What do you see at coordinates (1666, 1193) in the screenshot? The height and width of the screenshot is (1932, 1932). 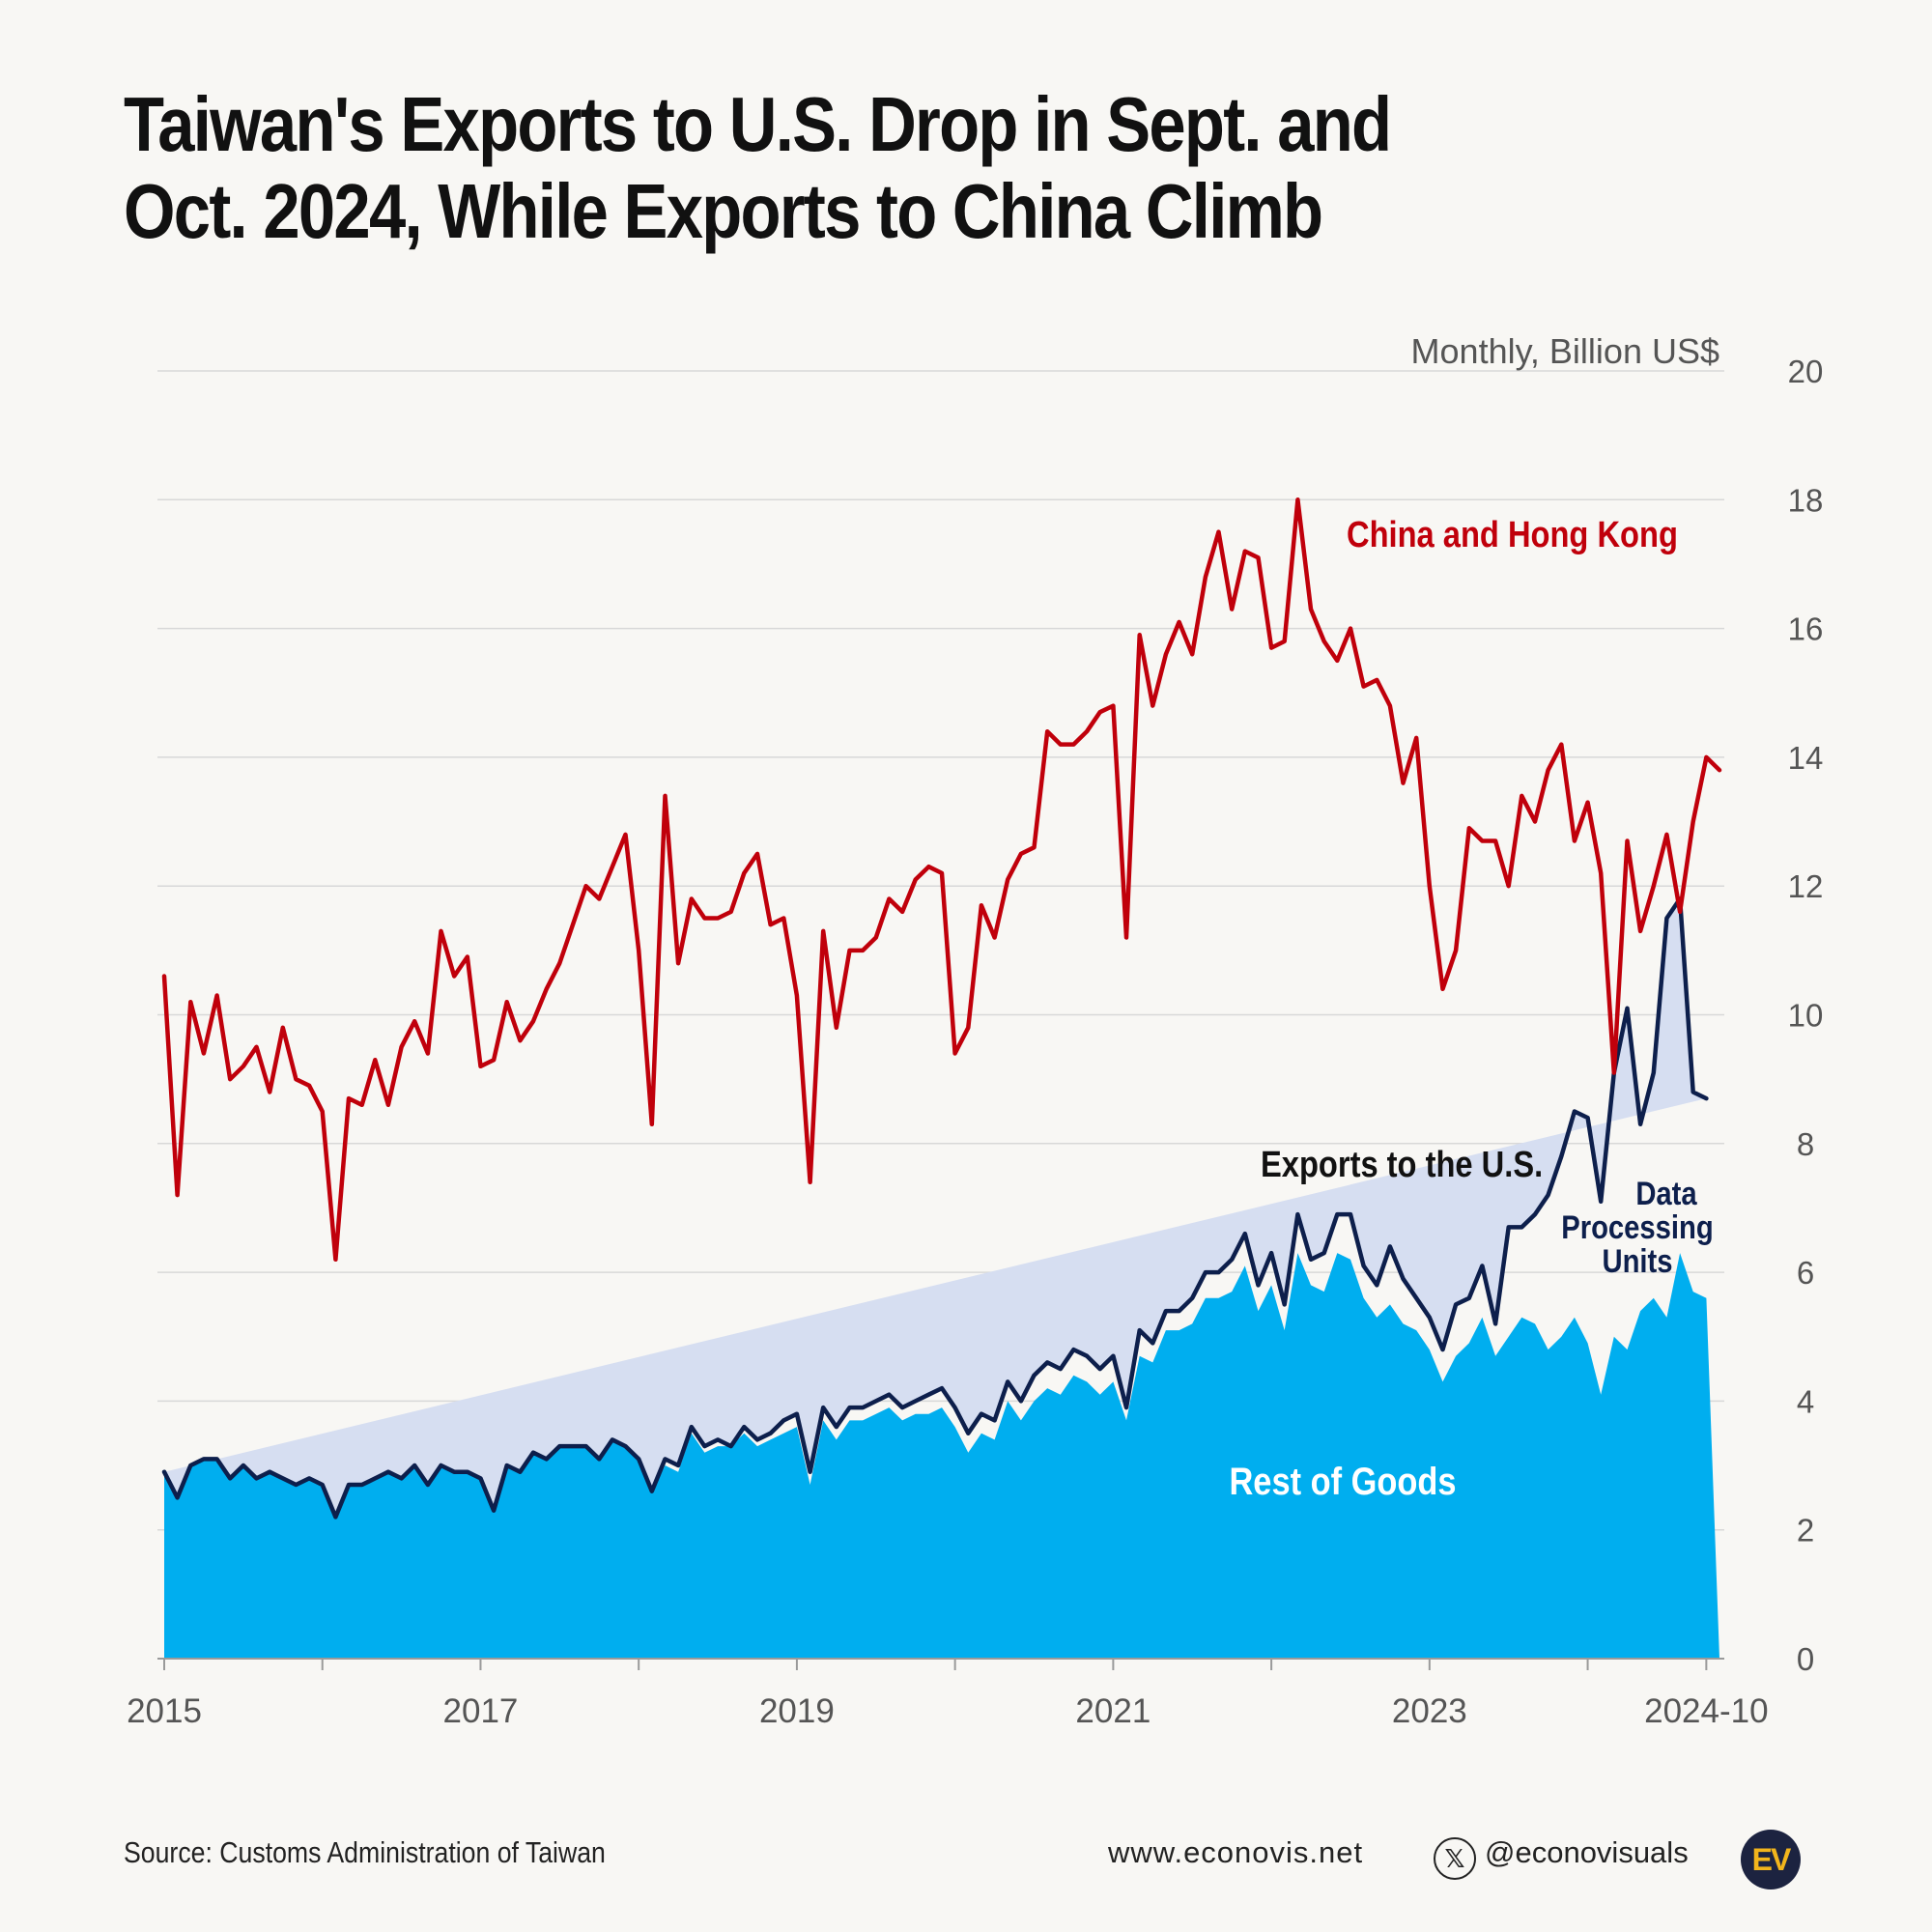 I see `data-processing-label-line1: Data` at bounding box center [1666, 1193].